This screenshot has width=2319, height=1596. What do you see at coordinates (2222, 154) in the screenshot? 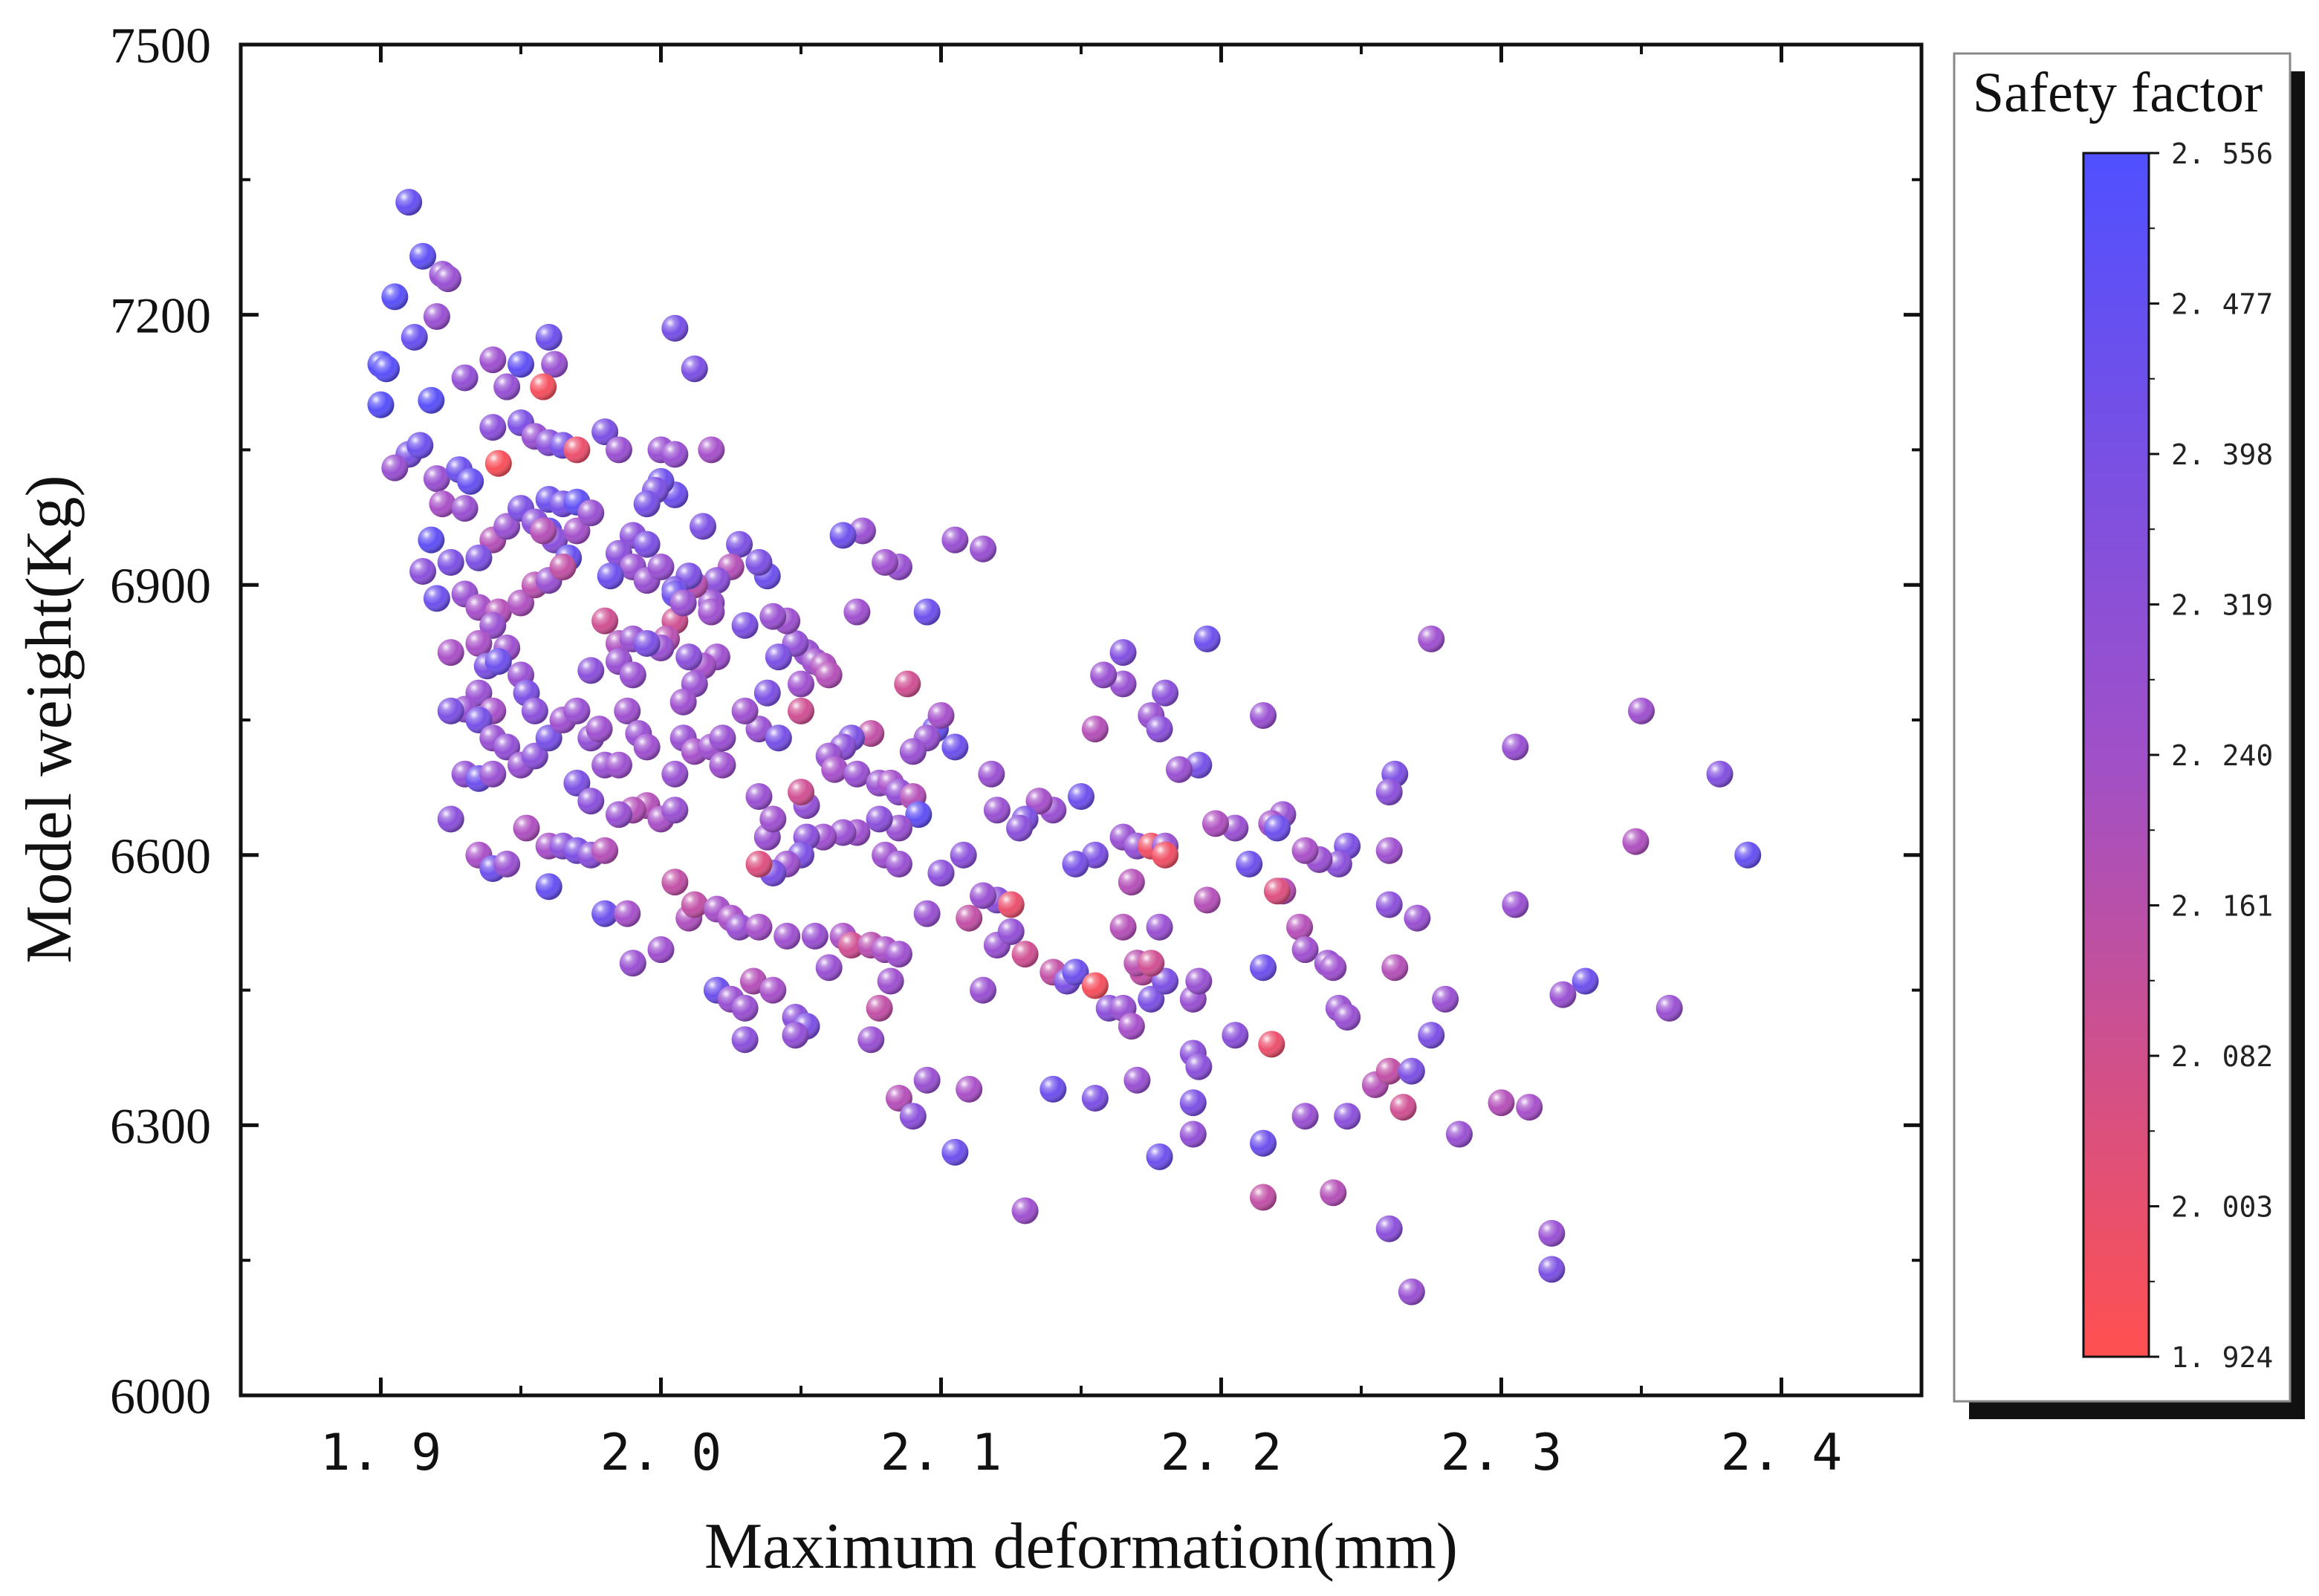
I see `colorbar-tick-label: 2. 556` at bounding box center [2222, 154].